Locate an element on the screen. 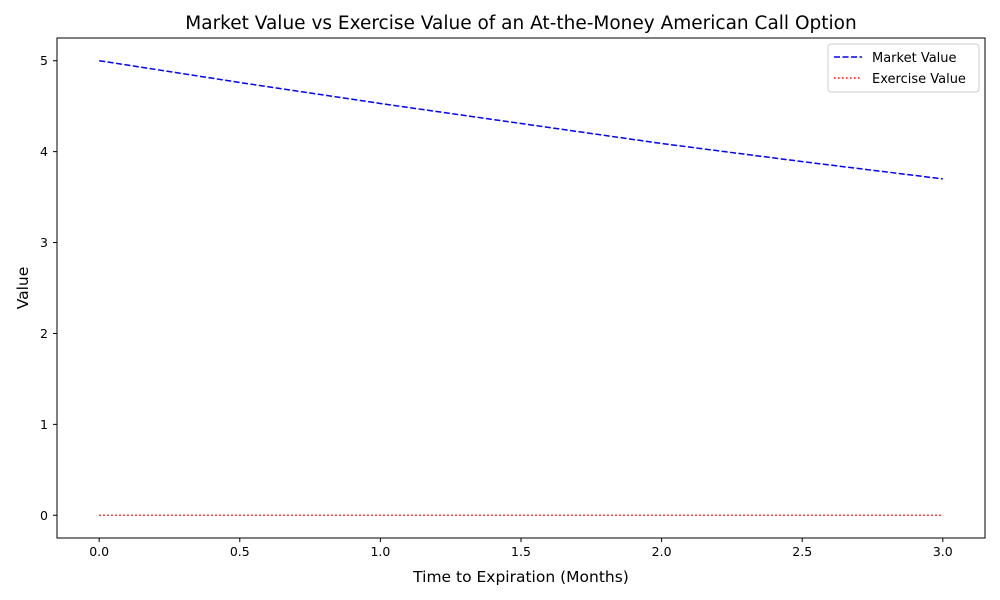 The height and width of the screenshot is (600, 1000). x-tick-label: 2.5 is located at coordinates (802, 551).